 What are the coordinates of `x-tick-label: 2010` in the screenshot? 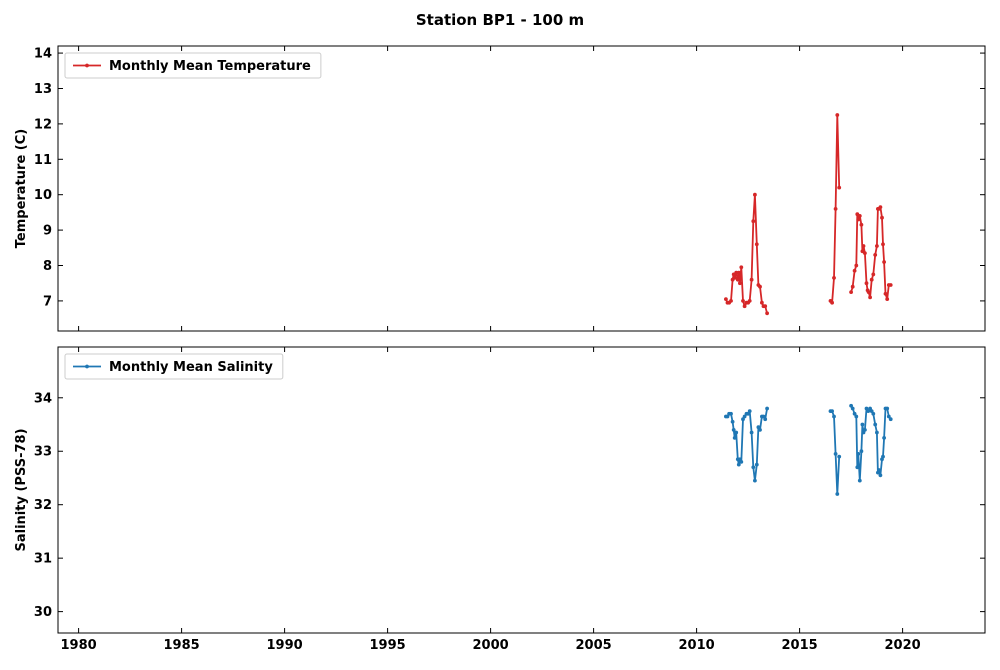 It's located at (697, 645).